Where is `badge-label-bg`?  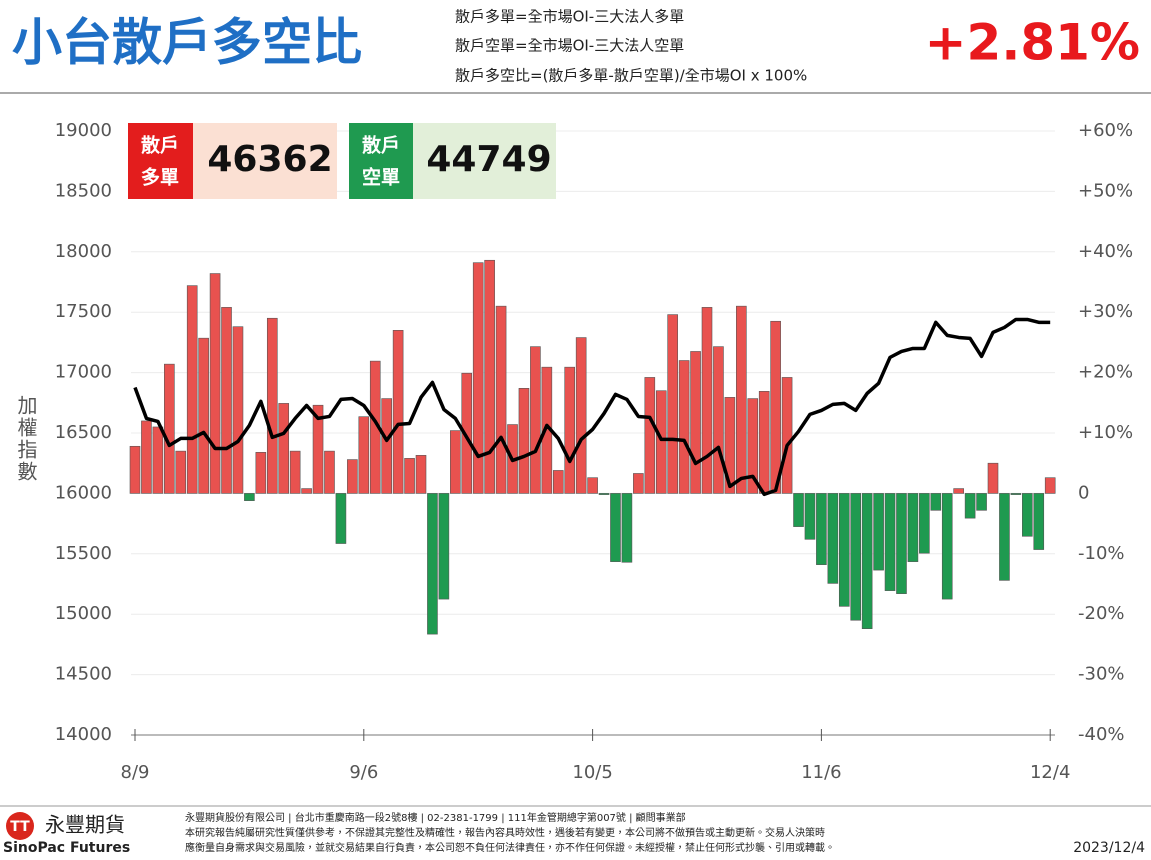 badge-label-bg is located at coordinates (160, 161).